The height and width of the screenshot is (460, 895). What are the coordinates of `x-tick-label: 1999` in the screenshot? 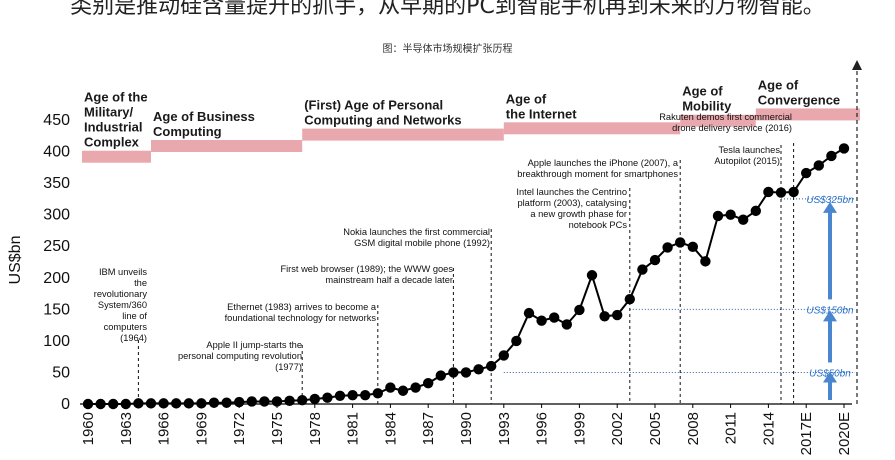 It's located at (579, 428).